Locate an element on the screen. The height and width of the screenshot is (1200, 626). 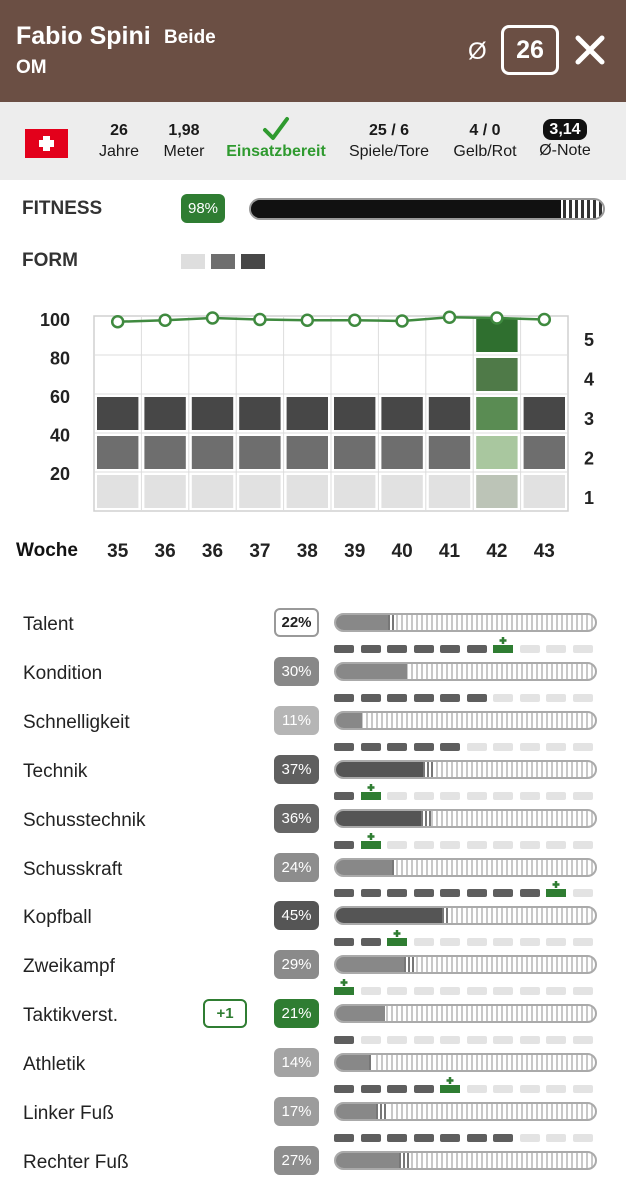
close-icon is located at coordinates (590, 50).